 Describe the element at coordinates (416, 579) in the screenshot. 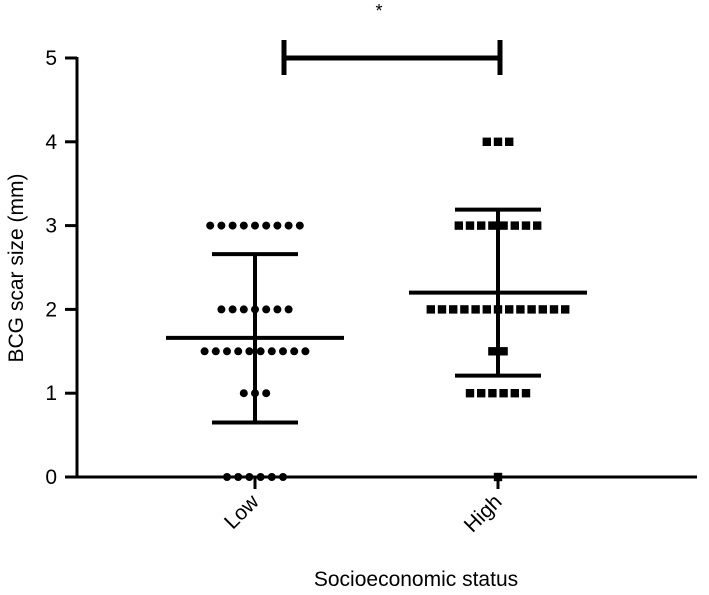

I see `x-axis-label: Socioeconomic status` at that location.